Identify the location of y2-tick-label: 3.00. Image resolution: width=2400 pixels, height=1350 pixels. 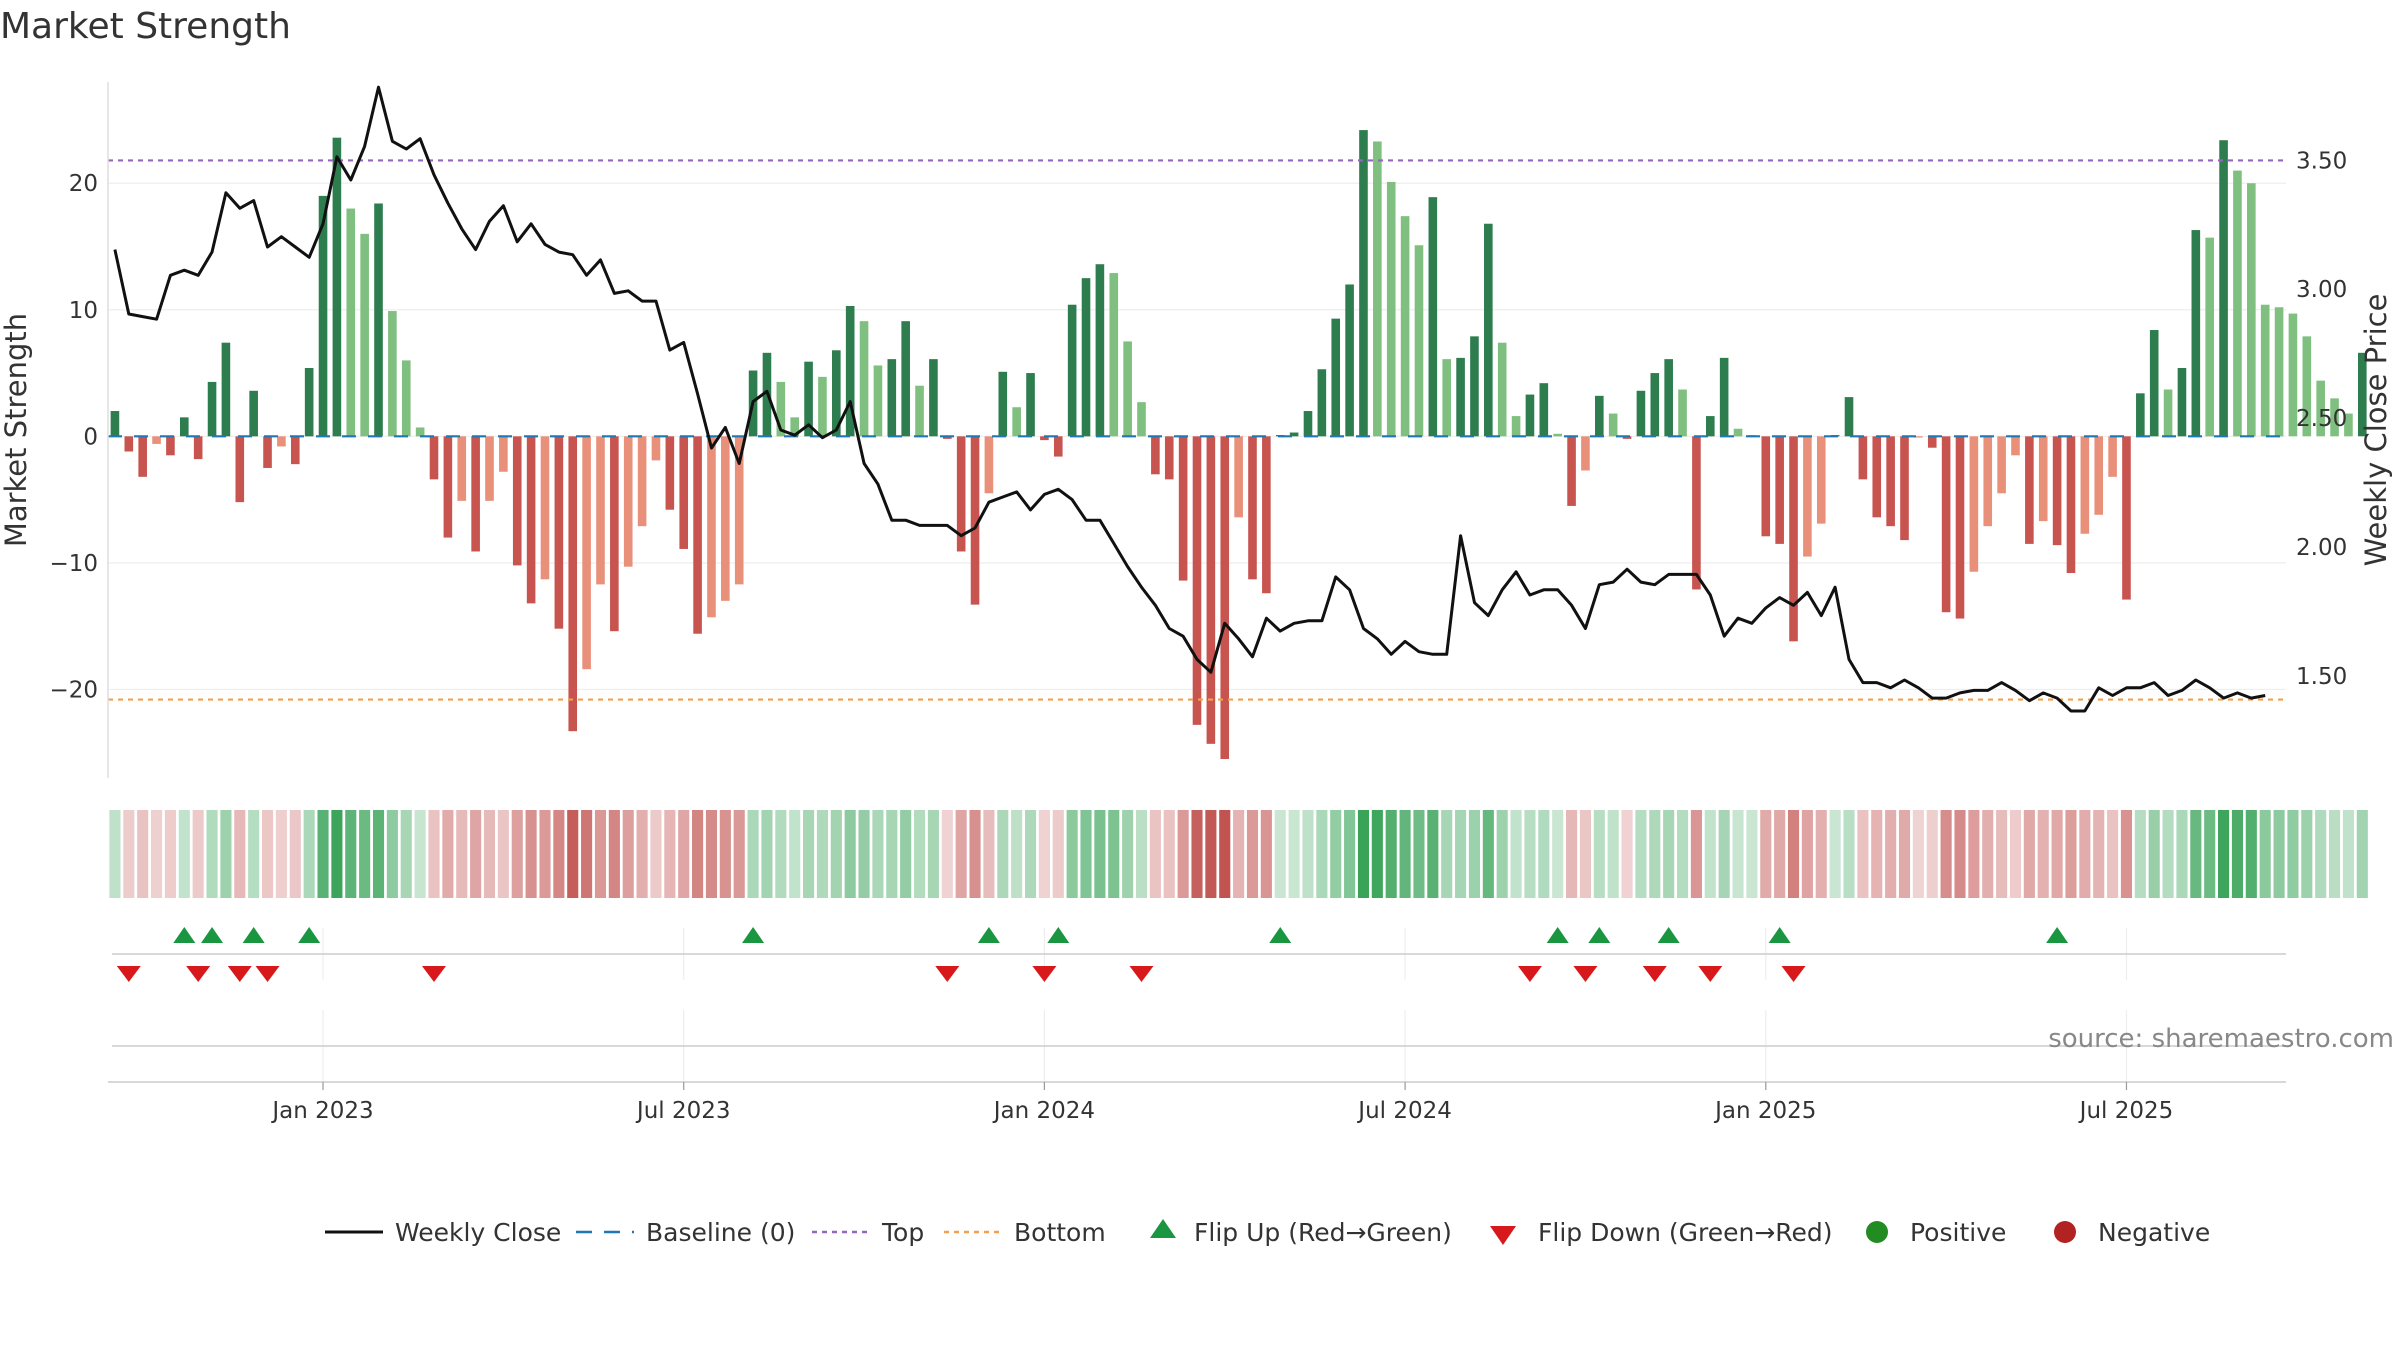
(2321, 290).